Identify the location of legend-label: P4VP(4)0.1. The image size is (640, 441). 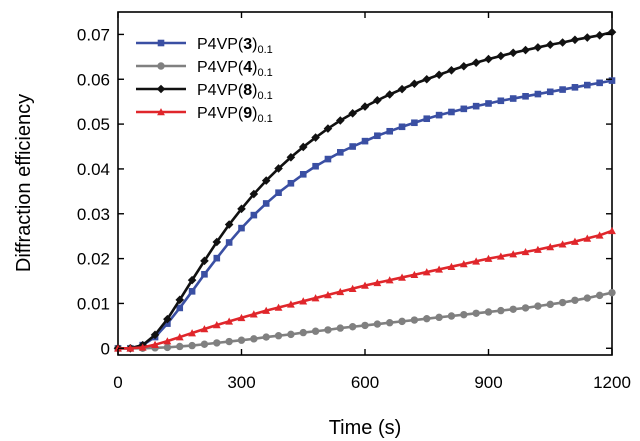
(235, 69).